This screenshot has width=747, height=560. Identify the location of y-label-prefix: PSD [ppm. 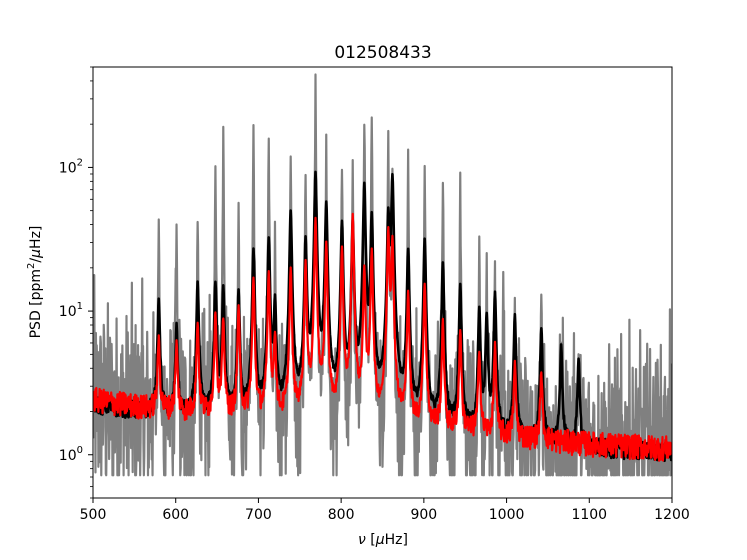
(36, 303).